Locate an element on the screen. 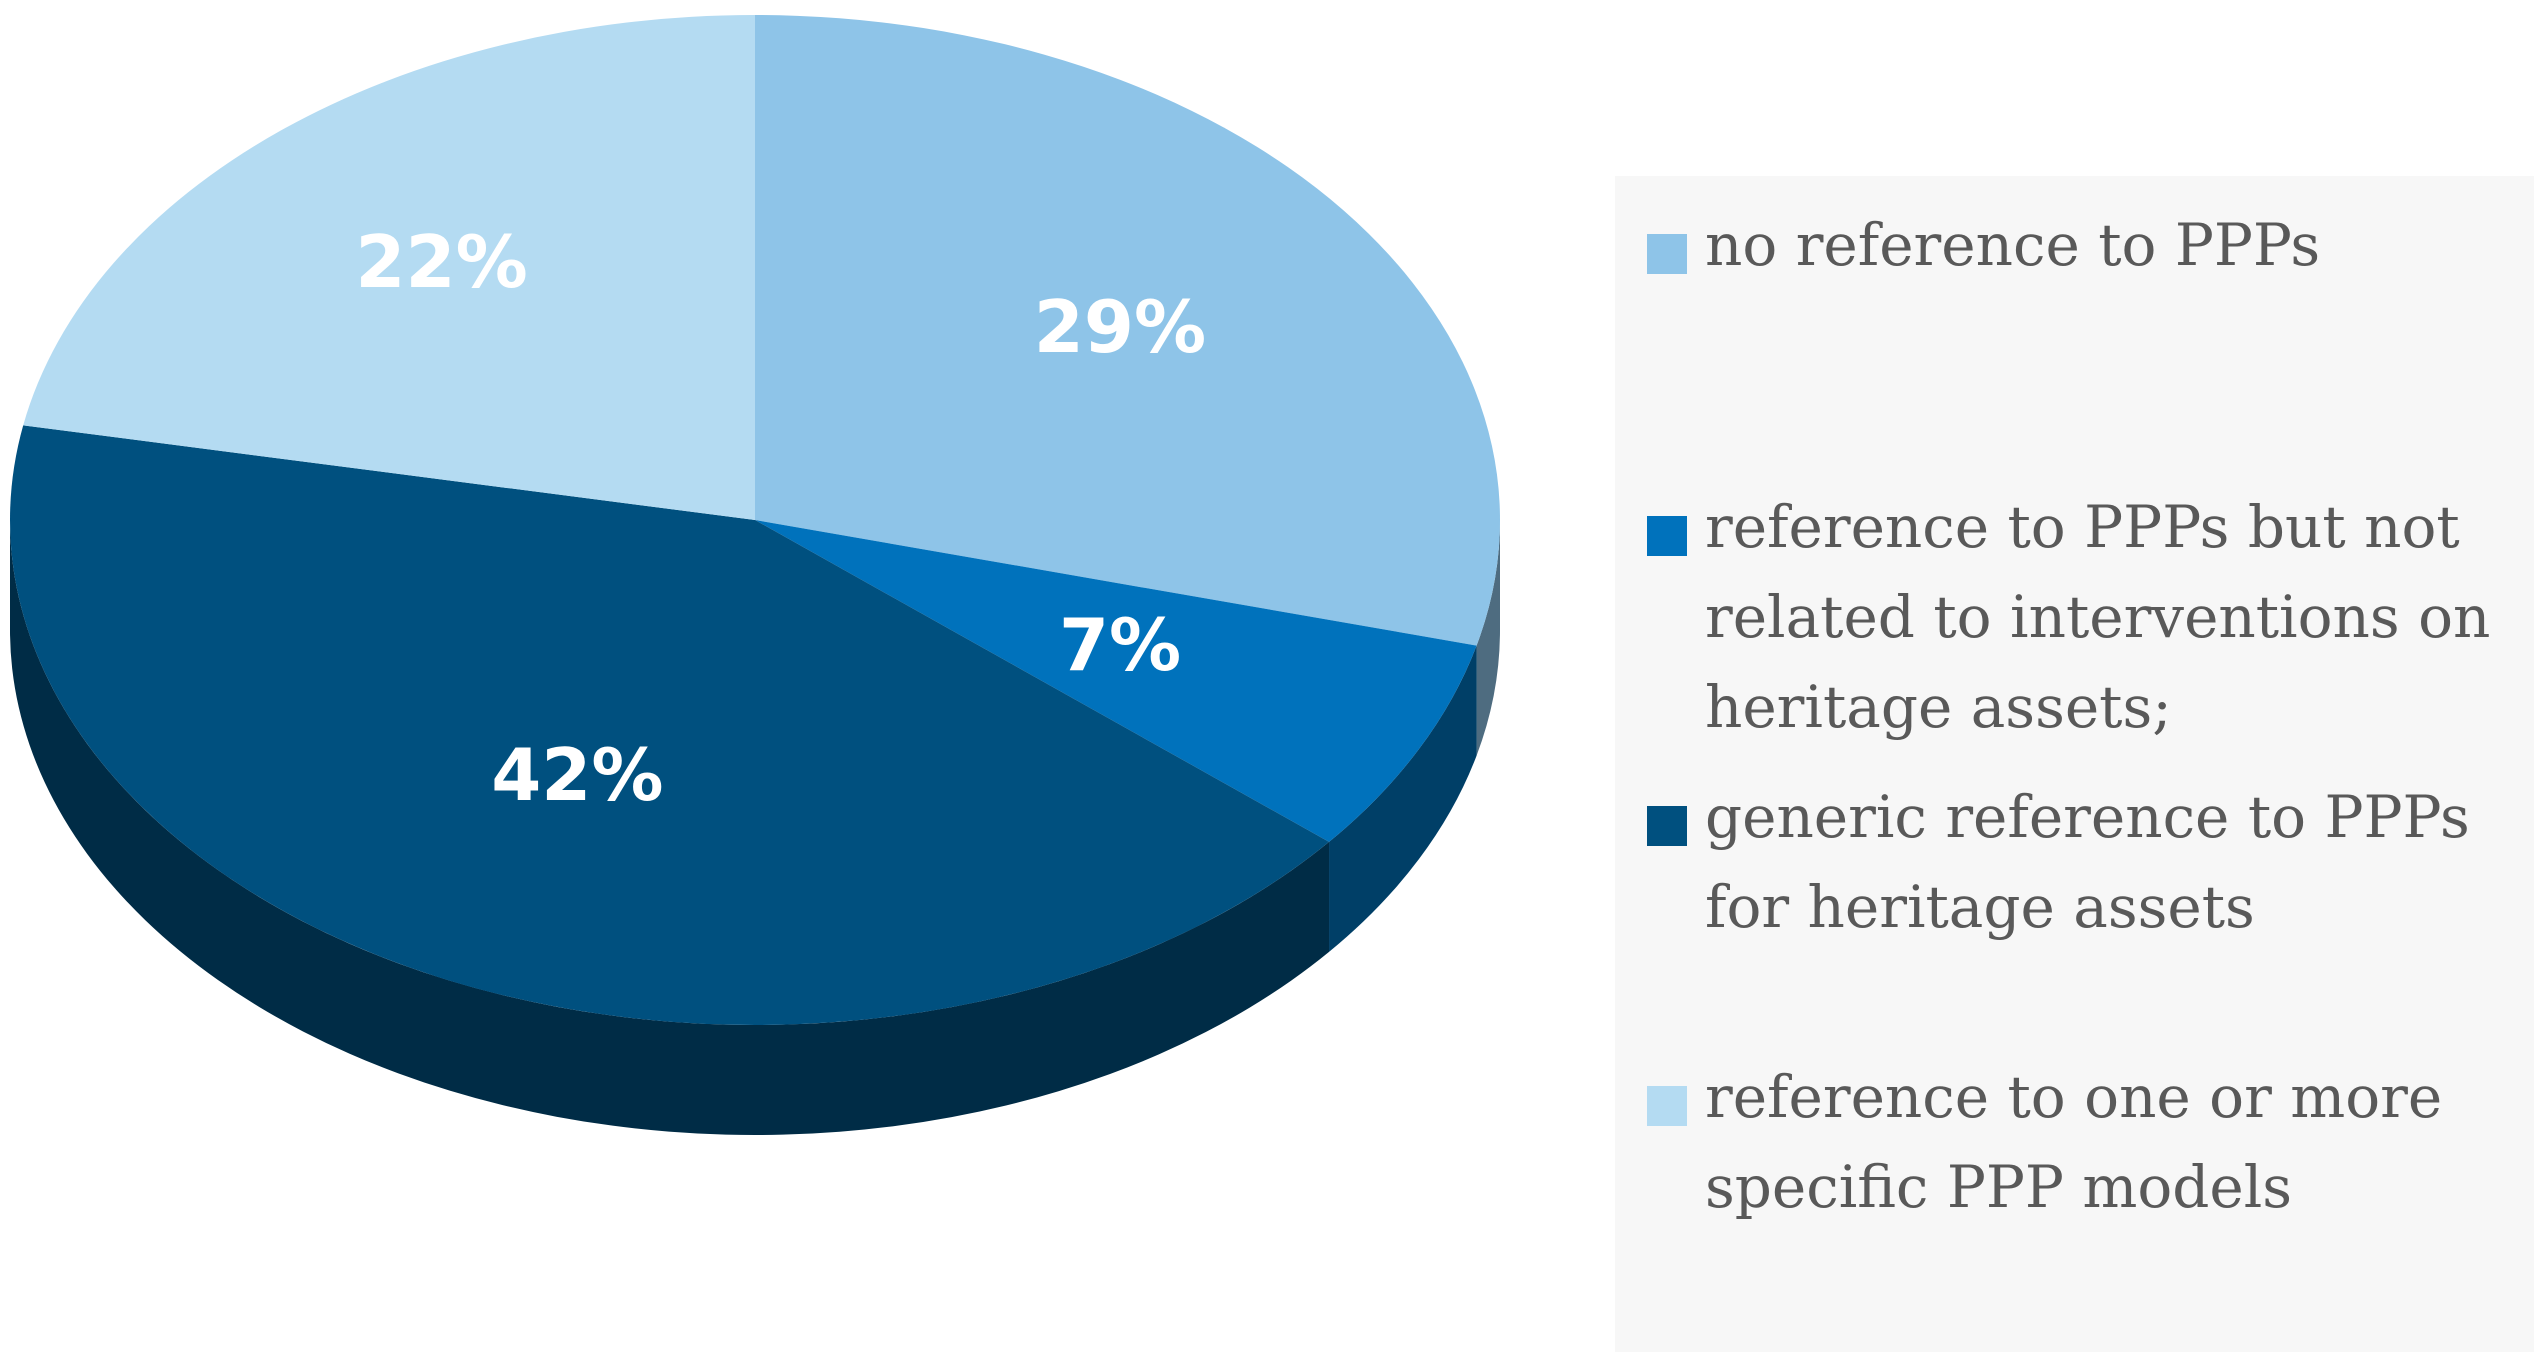 The image size is (2534, 1364). slice-value-label: 22% is located at coordinates (441, 262).